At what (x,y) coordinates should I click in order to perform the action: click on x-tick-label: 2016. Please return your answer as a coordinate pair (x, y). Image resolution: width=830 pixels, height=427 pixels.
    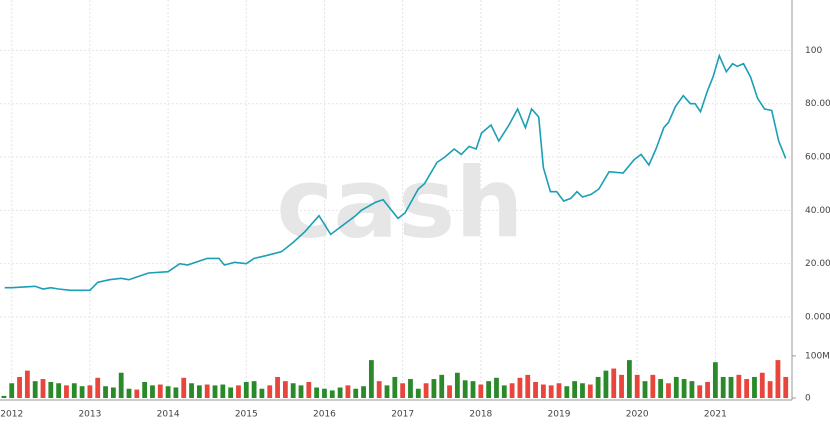
    Looking at the image, I should click on (324, 415).